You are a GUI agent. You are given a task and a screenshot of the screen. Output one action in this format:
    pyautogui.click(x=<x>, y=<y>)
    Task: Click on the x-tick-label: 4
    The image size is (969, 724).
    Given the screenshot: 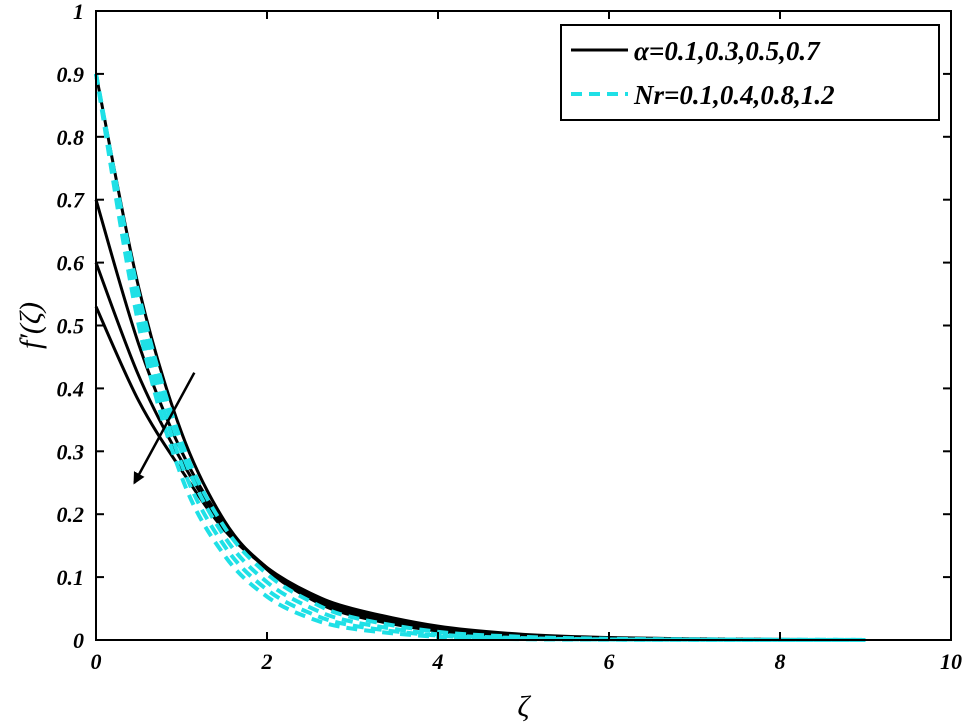 What is the action you would take?
    pyautogui.click(x=438, y=661)
    